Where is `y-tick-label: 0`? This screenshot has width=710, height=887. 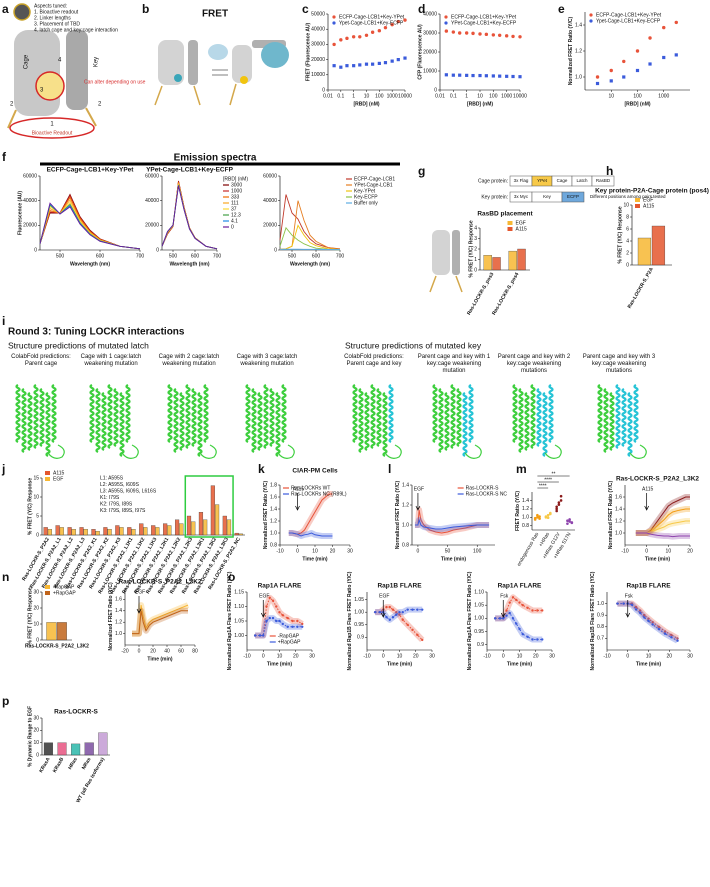
y-tick-label: 0 is located at coordinates (37, 755).